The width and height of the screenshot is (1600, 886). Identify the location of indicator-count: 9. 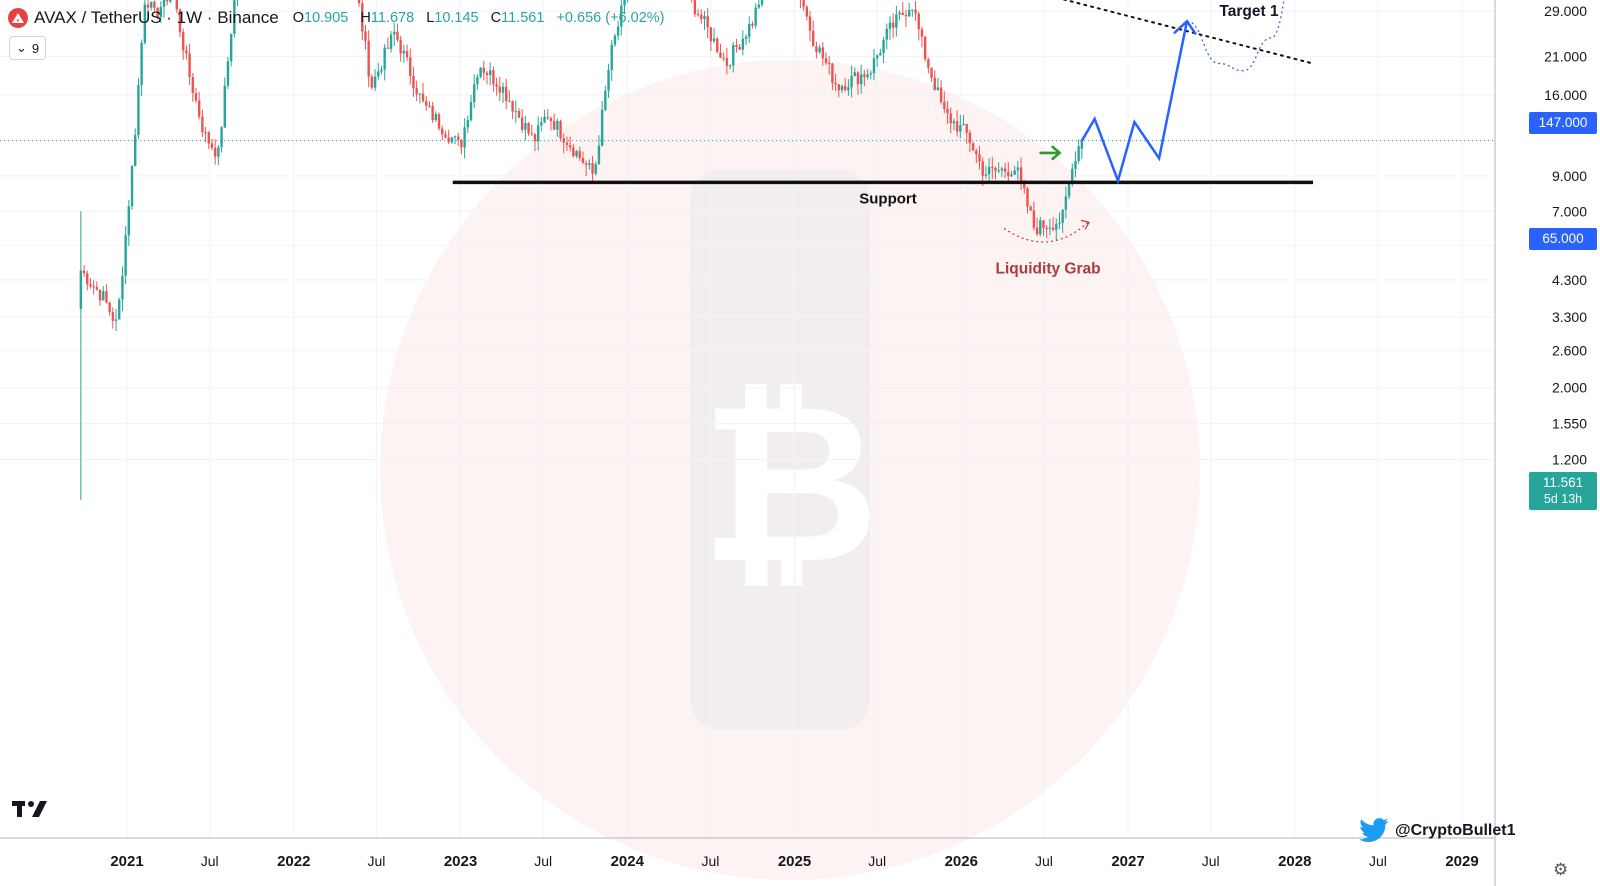
(35, 48).